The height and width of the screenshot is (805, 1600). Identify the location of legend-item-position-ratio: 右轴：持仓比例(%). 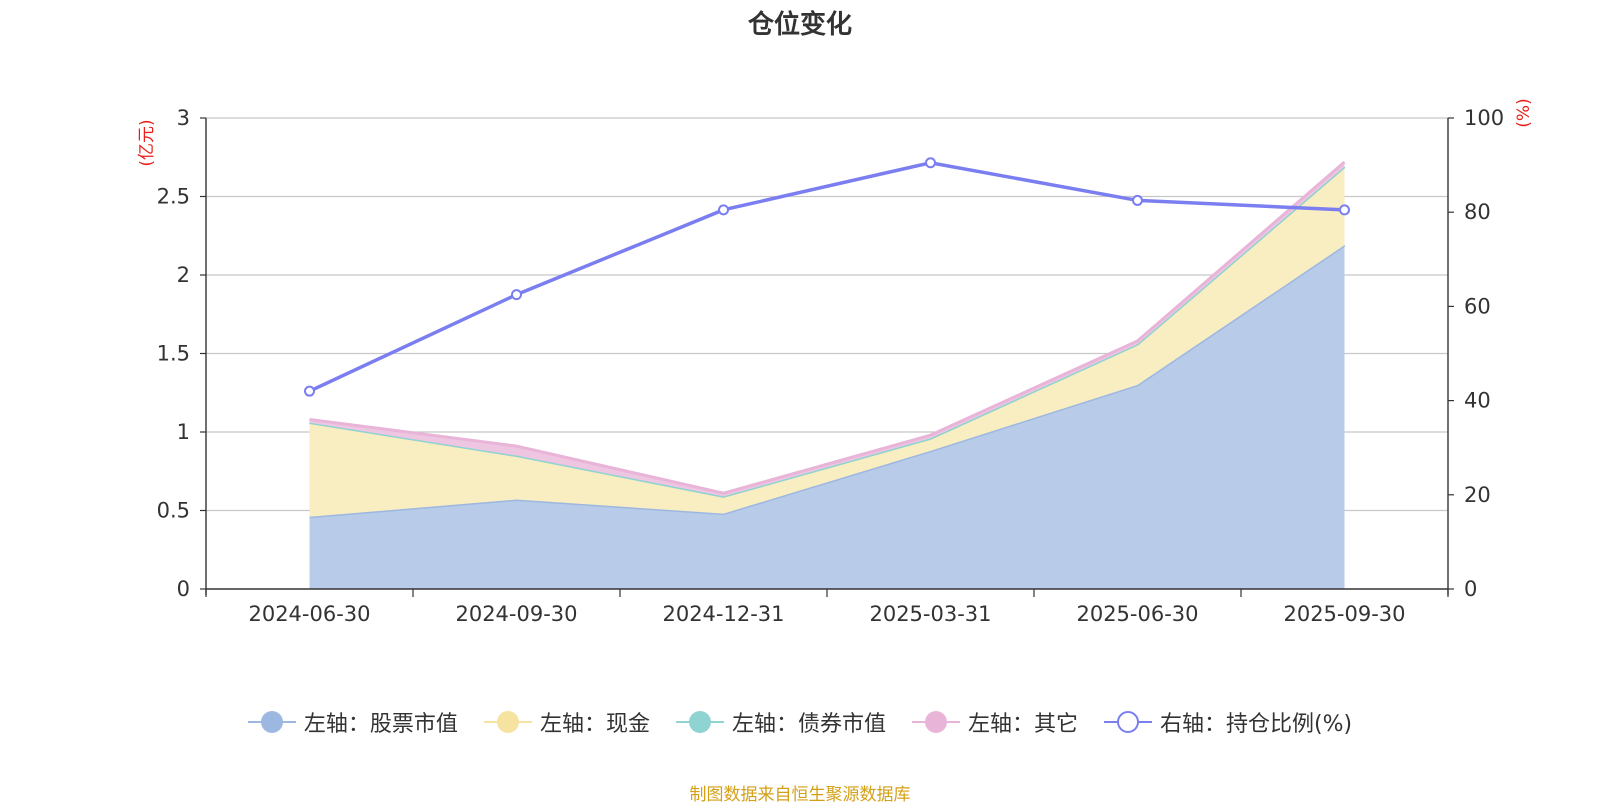
(1228, 722).